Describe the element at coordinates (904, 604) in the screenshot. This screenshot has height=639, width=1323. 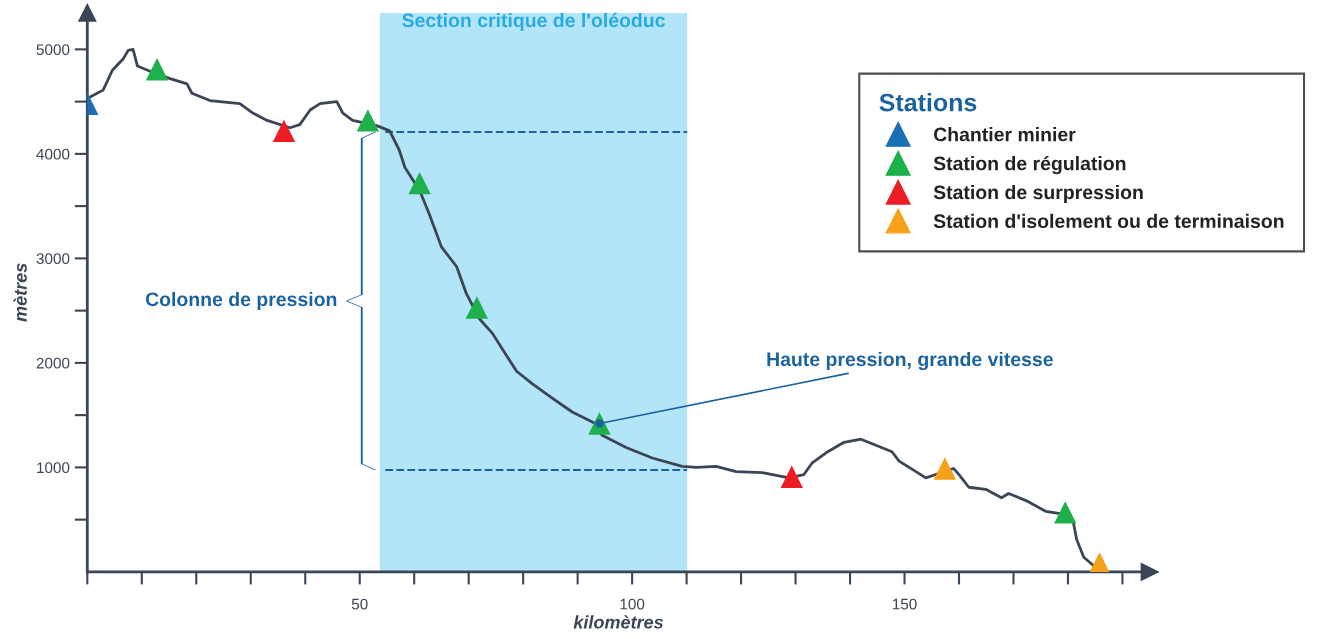
I see `x-tick-label: 150` at that location.